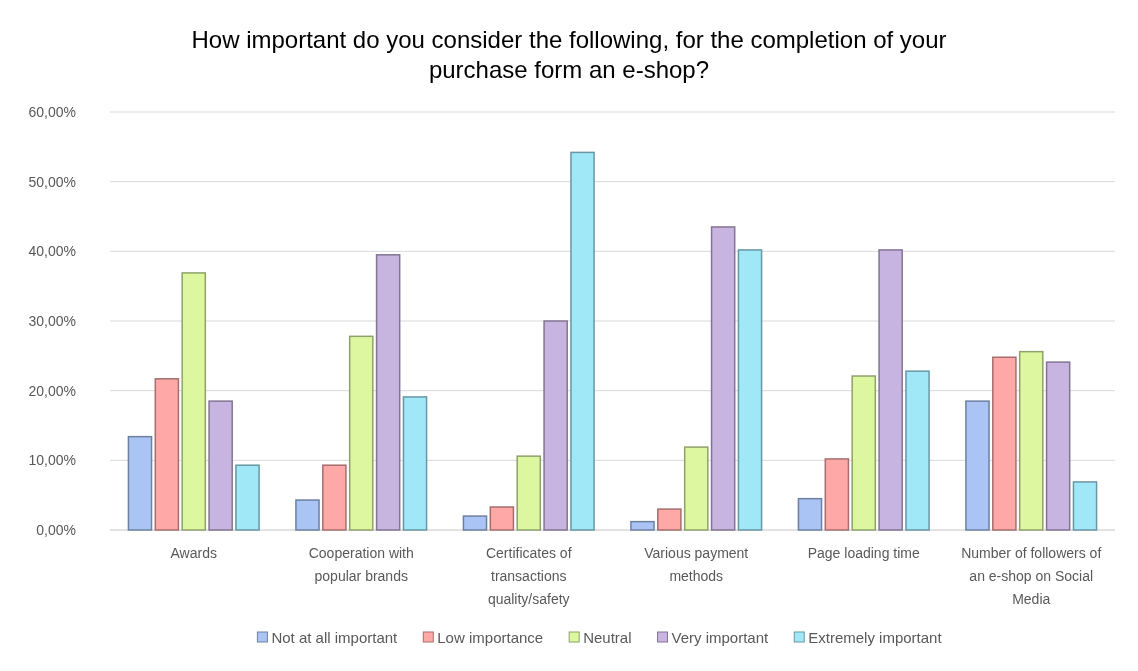 The image size is (1138, 671). Describe the element at coordinates (361, 564) in the screenshot. I see `x-tick-label: Cooperation with popular brands` at that location.